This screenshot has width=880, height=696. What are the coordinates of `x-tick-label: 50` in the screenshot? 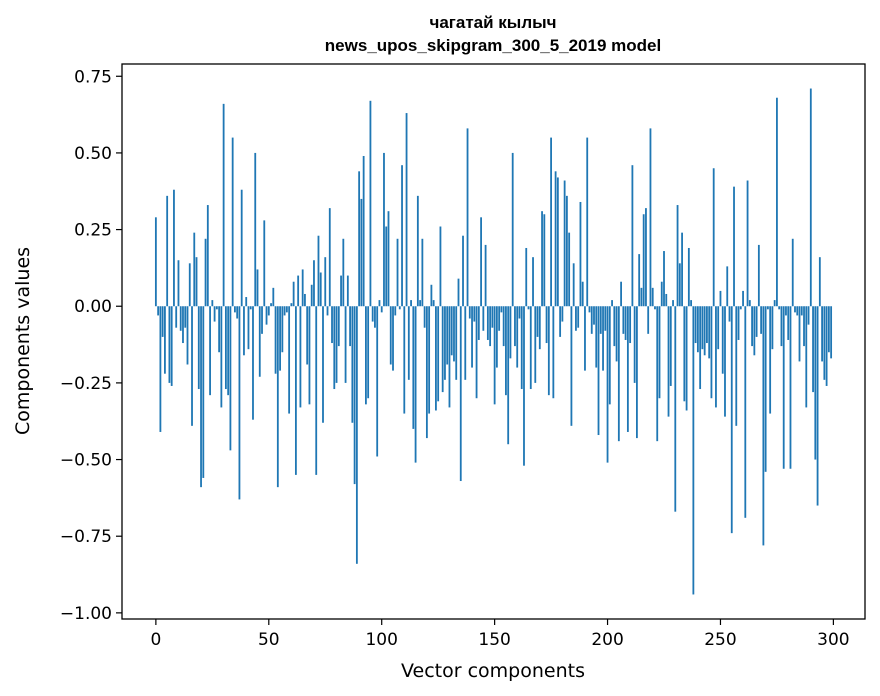 It's located at (269, 640).